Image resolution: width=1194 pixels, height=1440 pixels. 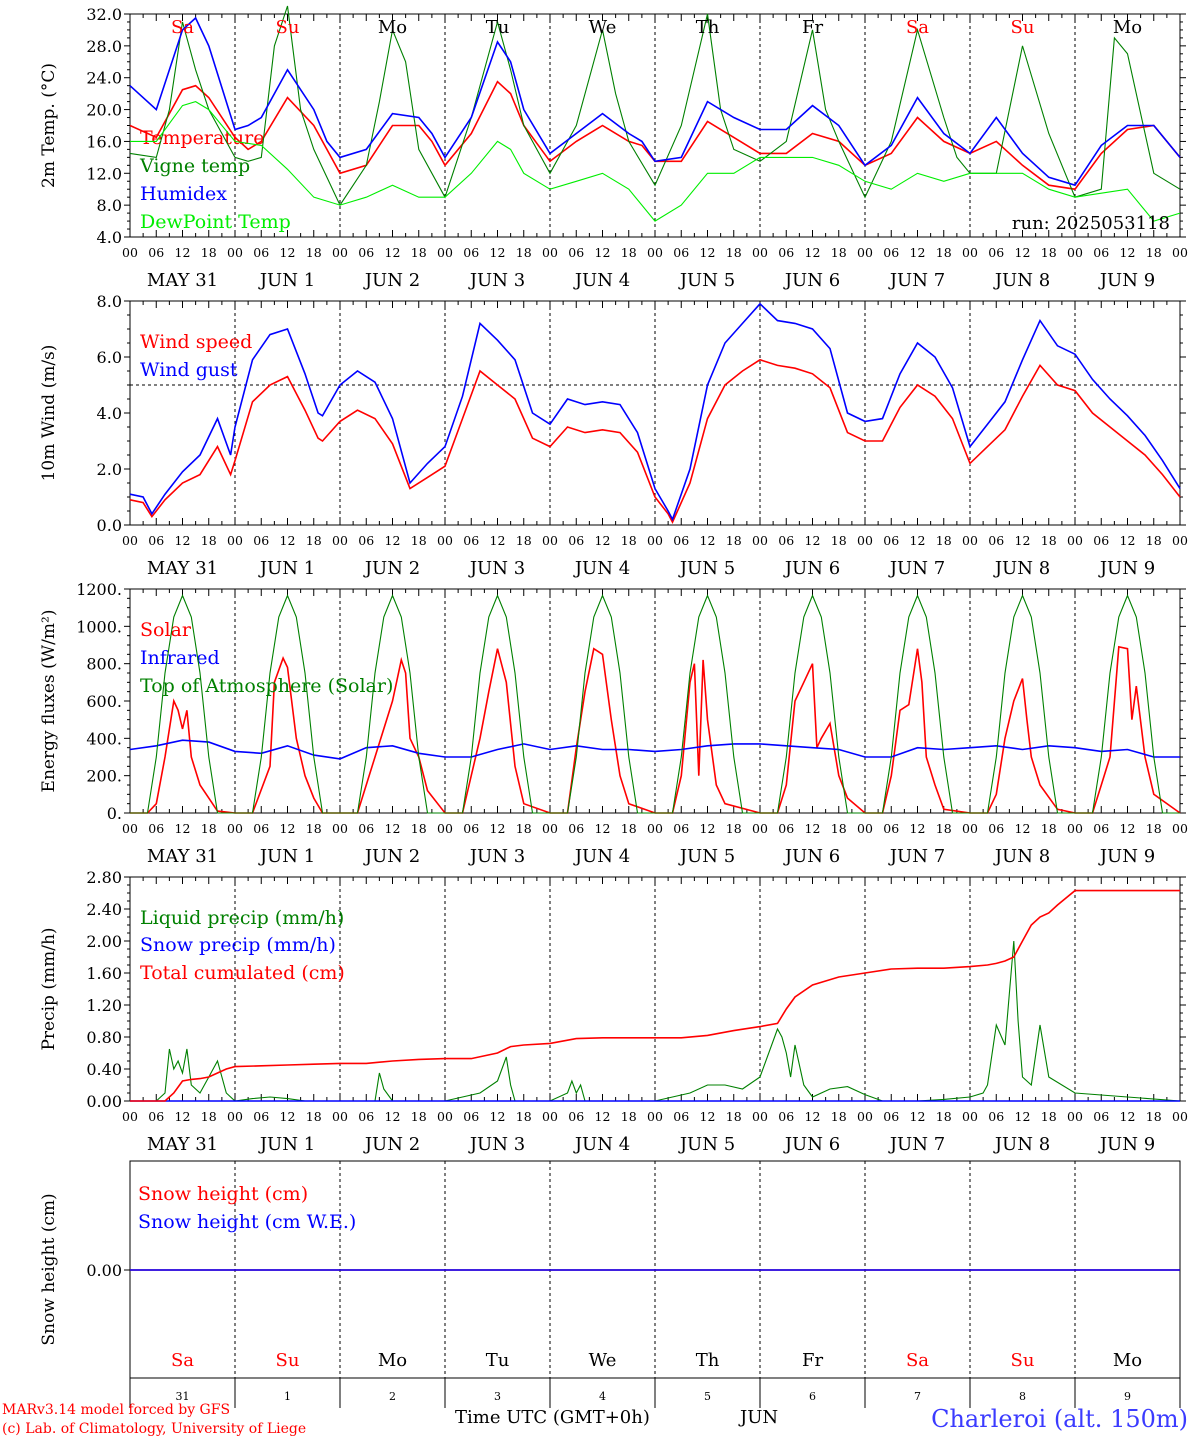 What do you see at coordinates (116, 1410) in the screenshot?
I see `model-info: MARv3.14 model forced by GFS` at bounding box center [116, 1410].